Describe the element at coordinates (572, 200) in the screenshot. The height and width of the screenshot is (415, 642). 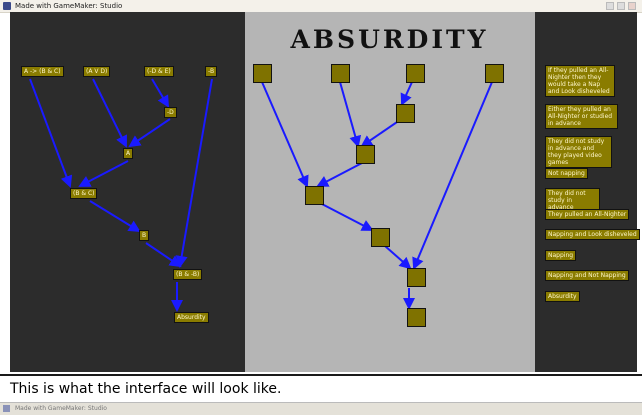
I see `sentence-card: They did not study in advance` at that location.